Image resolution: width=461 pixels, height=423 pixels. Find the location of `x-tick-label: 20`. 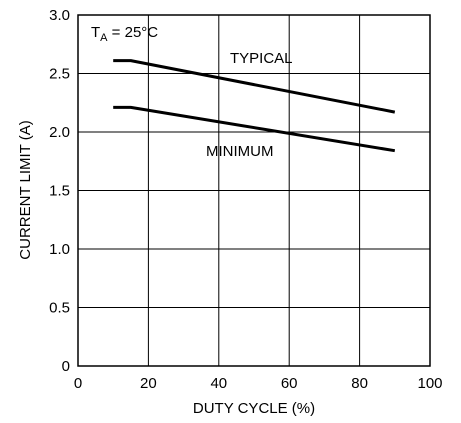

x-tick-label: 20 is located at coordinates (148, 383).